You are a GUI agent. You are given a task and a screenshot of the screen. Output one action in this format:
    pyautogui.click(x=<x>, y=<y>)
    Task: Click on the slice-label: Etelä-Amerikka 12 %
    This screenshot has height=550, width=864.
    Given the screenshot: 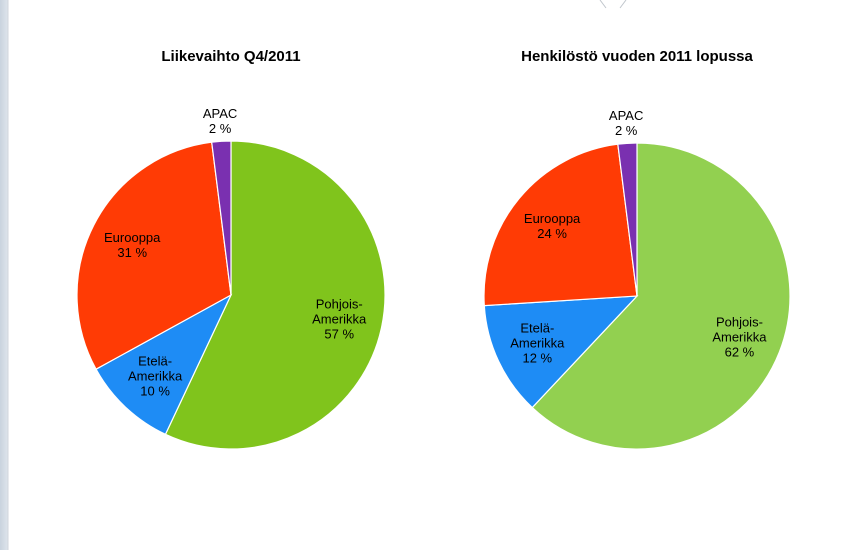 What is the action you would take?
    pyautogui.click(x=537, y=342)
    